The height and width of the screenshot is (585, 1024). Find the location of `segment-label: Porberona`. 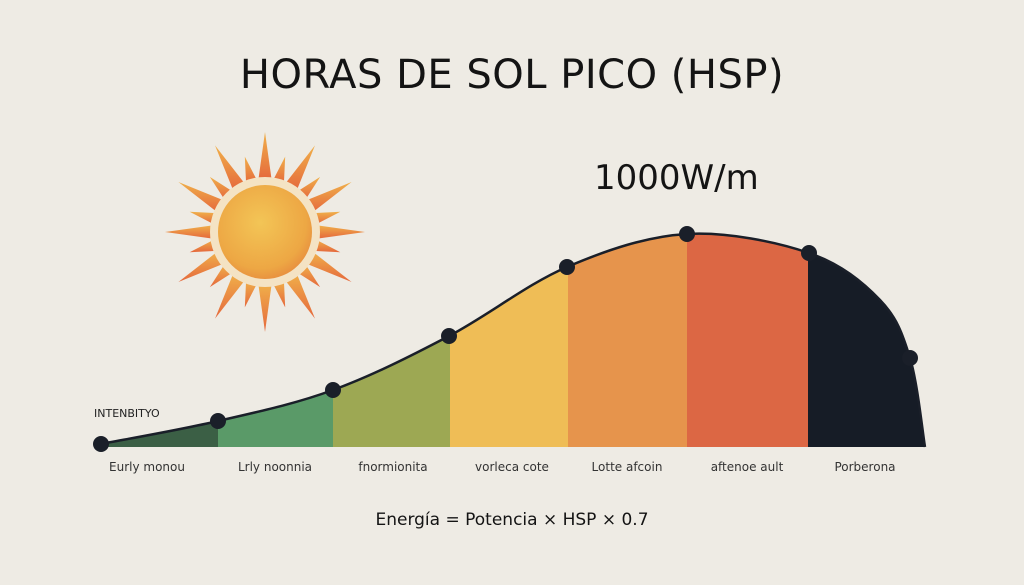

segment-label: Porberona is located at coordinates (865, 467).